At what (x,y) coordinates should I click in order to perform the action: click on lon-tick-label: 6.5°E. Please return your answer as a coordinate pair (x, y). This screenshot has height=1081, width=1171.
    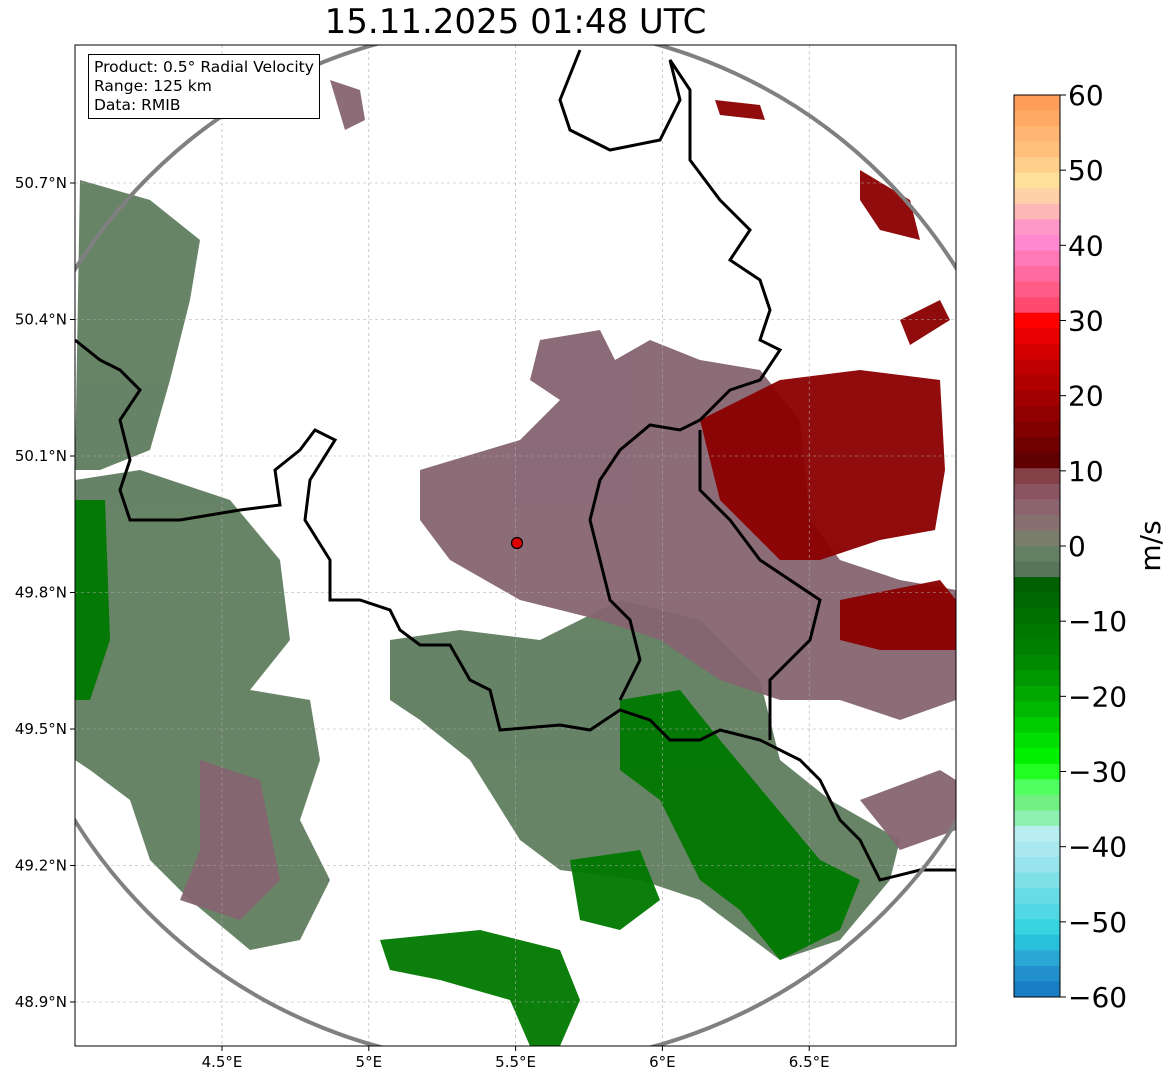
    Looking at the image, I should click on (809, 1062).